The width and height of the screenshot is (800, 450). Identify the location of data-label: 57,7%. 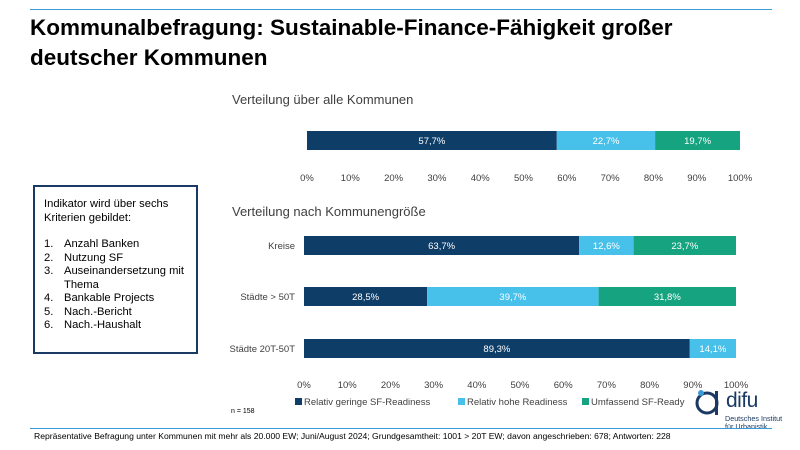
(431, 141).